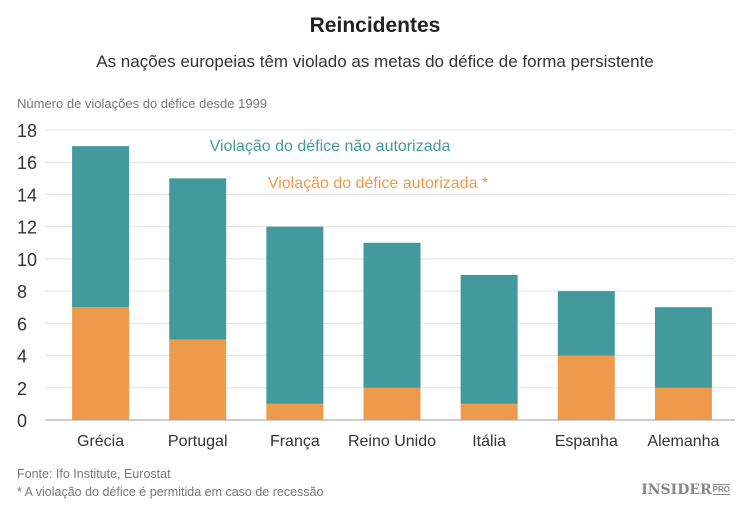  I want to click on y-tick-label: 10, so click(27, 260).